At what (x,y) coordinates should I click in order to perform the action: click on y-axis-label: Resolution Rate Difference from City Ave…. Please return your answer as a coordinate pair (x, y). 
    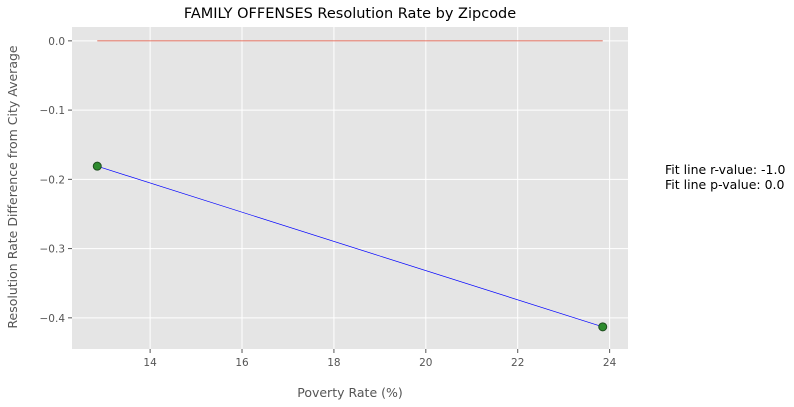
    Looking at the image, I should click on (12, 187).